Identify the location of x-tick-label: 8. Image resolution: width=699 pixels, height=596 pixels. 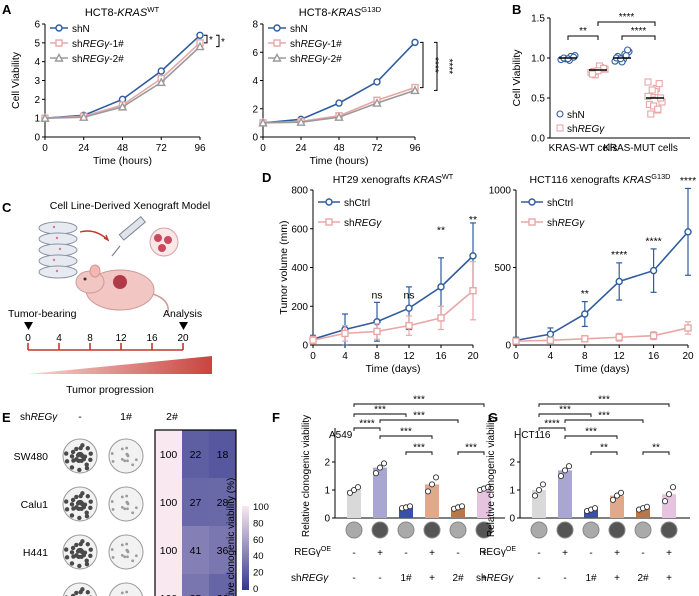
(585, 356).